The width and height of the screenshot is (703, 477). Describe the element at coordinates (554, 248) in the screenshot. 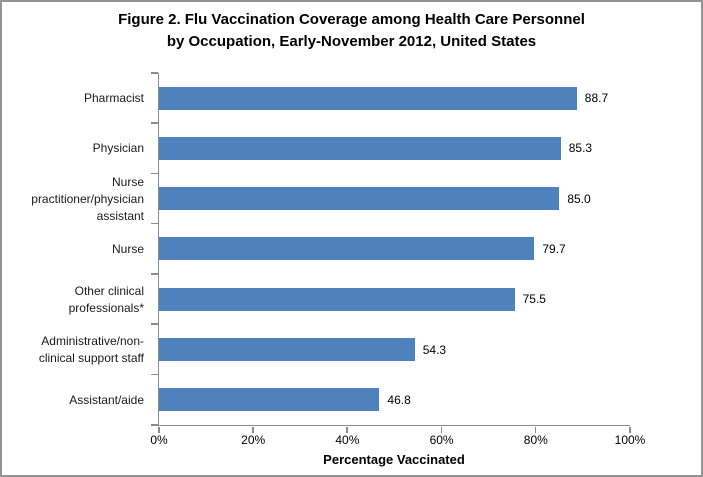

I see `value-label: 79.7` at that location.